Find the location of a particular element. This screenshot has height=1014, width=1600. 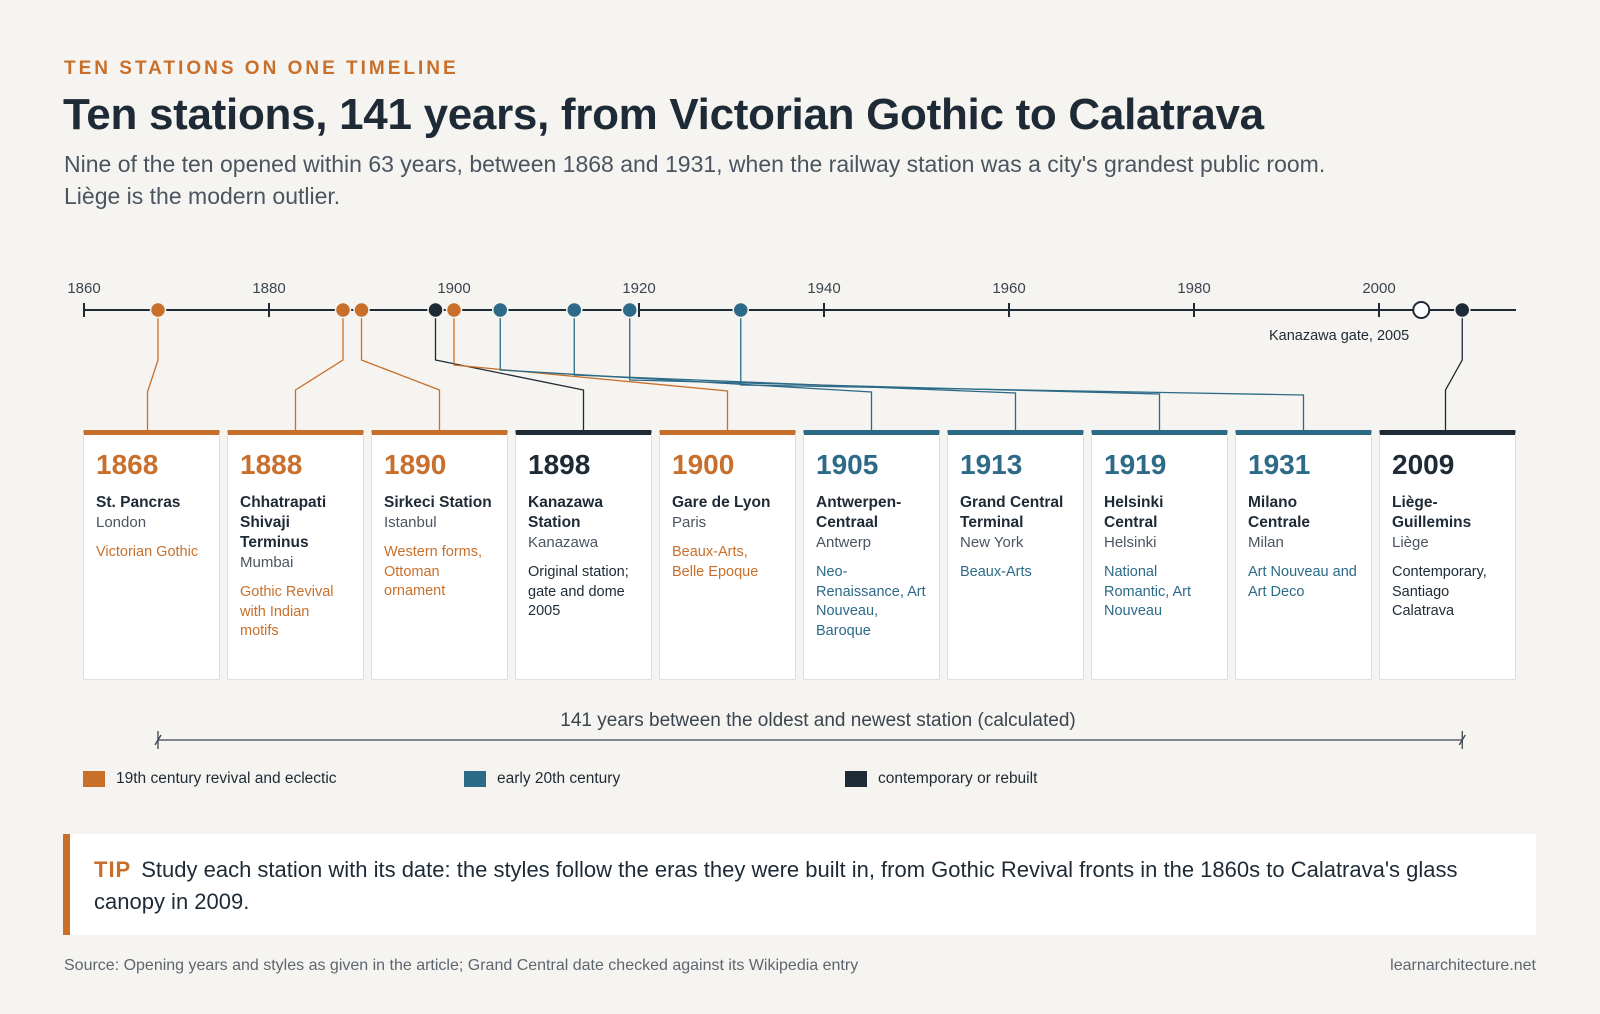

station-year: 1868 is located at coordinates (127, 464).